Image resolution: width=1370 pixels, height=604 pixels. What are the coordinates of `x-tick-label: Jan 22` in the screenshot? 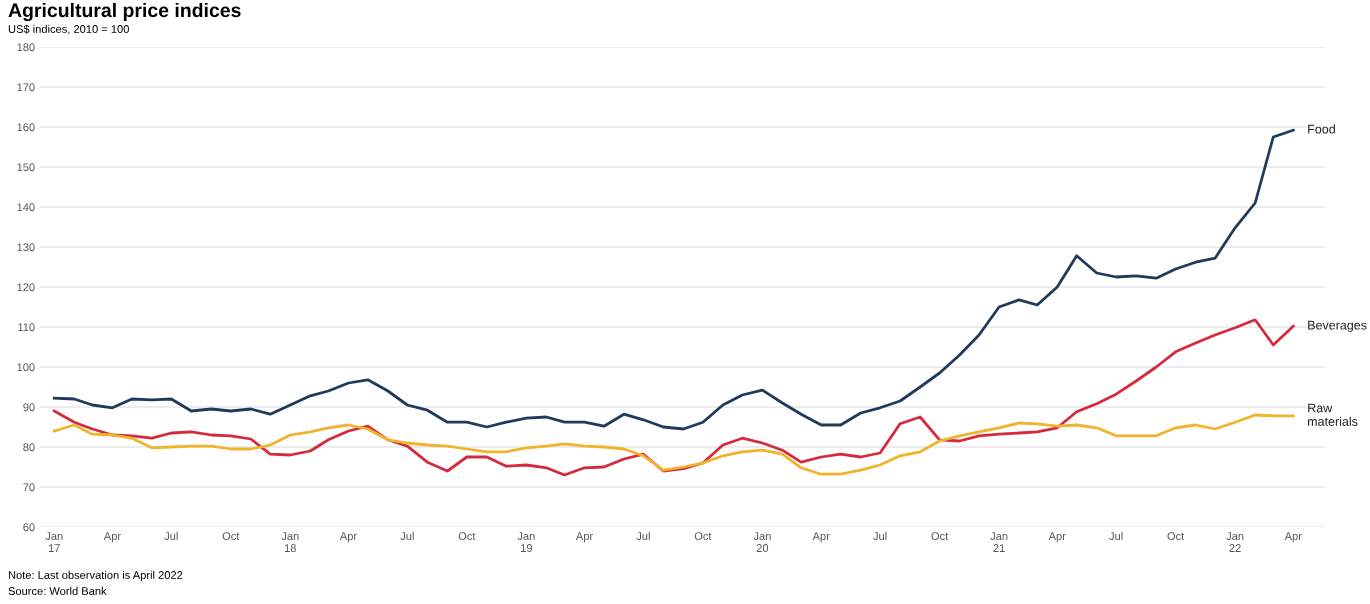 It's located at (1235, 542).